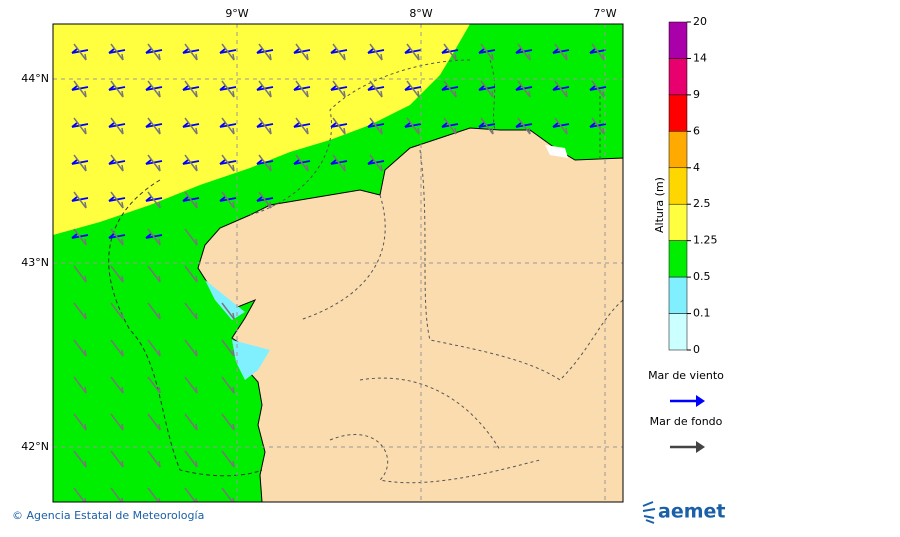  Describe the element at coordinates (691, 512) in the screenshot. I see `logo-text: aemet` at that location.